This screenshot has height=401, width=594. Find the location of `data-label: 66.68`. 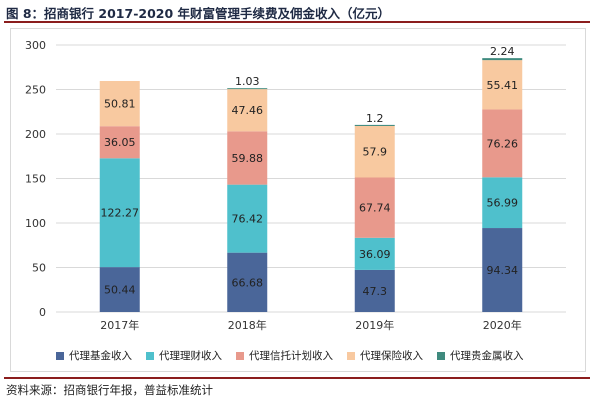

data-label: 66.68 is located at coordinates (248, 282).